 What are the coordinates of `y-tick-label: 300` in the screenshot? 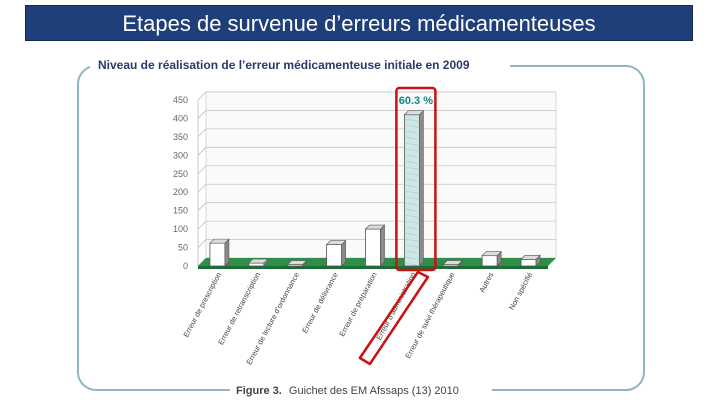 It's located at (180, 155).